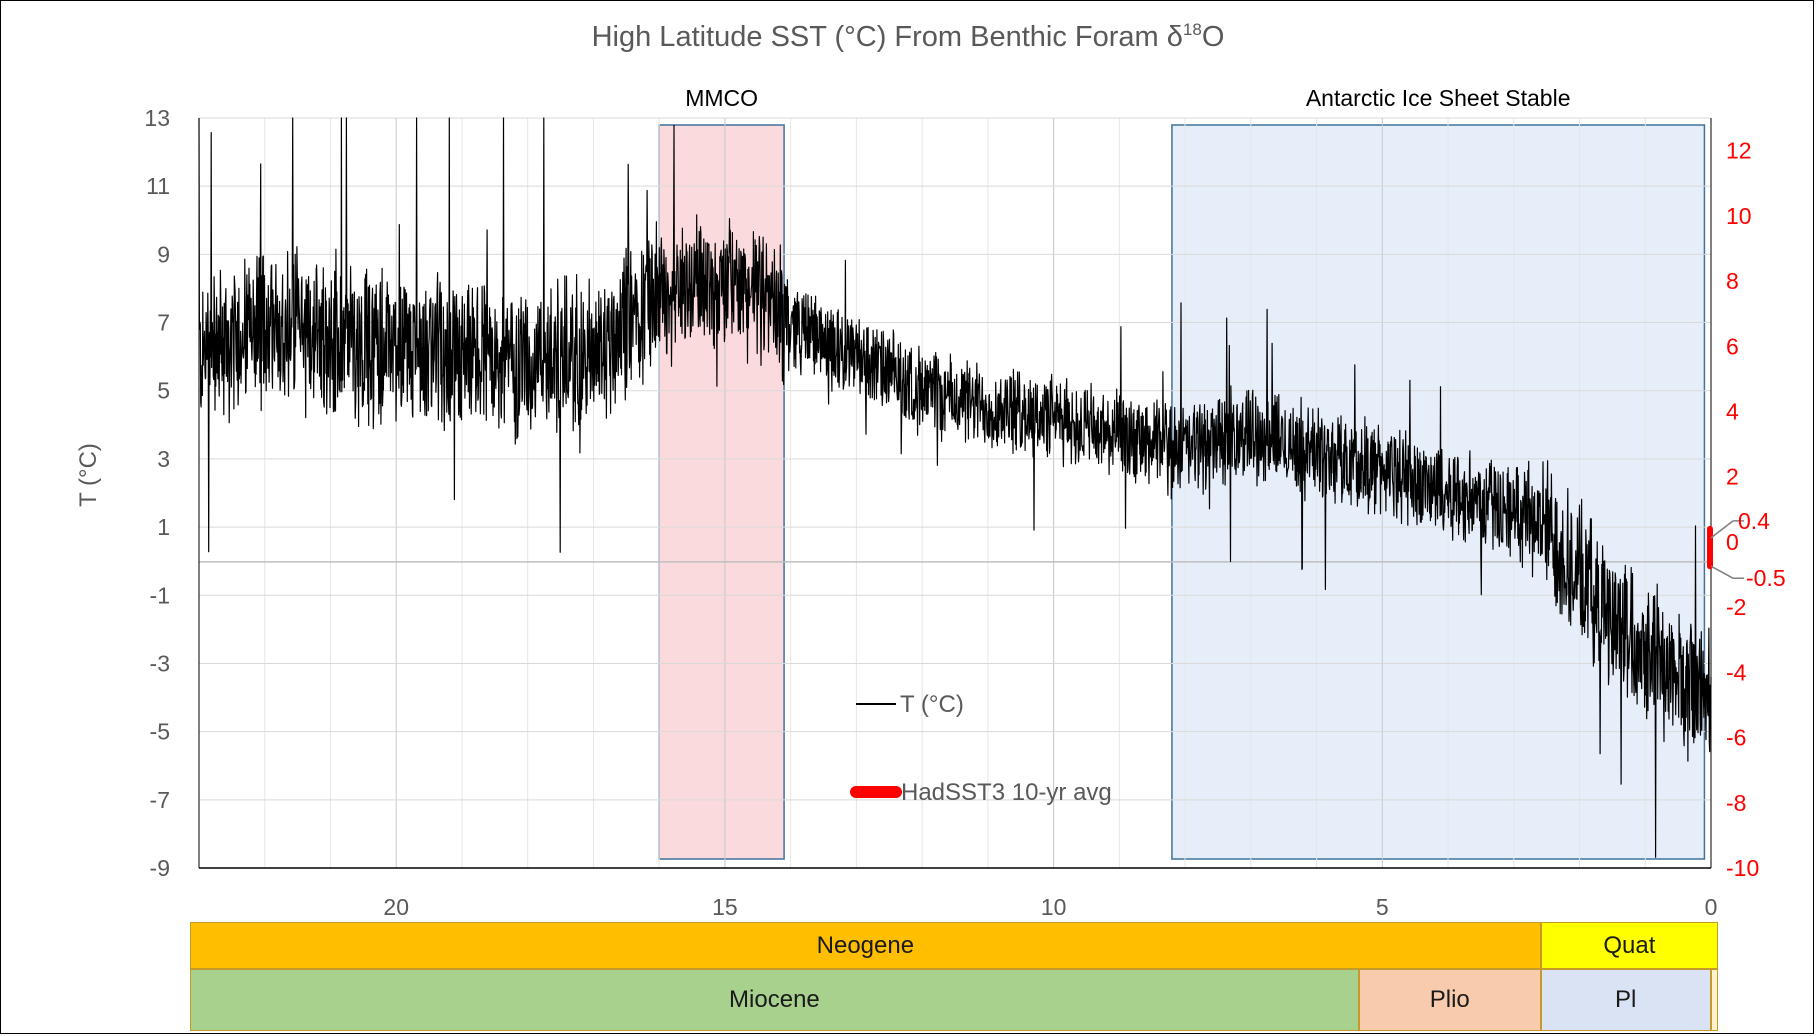 This screenshot has width=1816, height=1036. Describe the element at coordinates (1736, 607) in the screenshot. I see `y2-tick-label: -2` at that location.